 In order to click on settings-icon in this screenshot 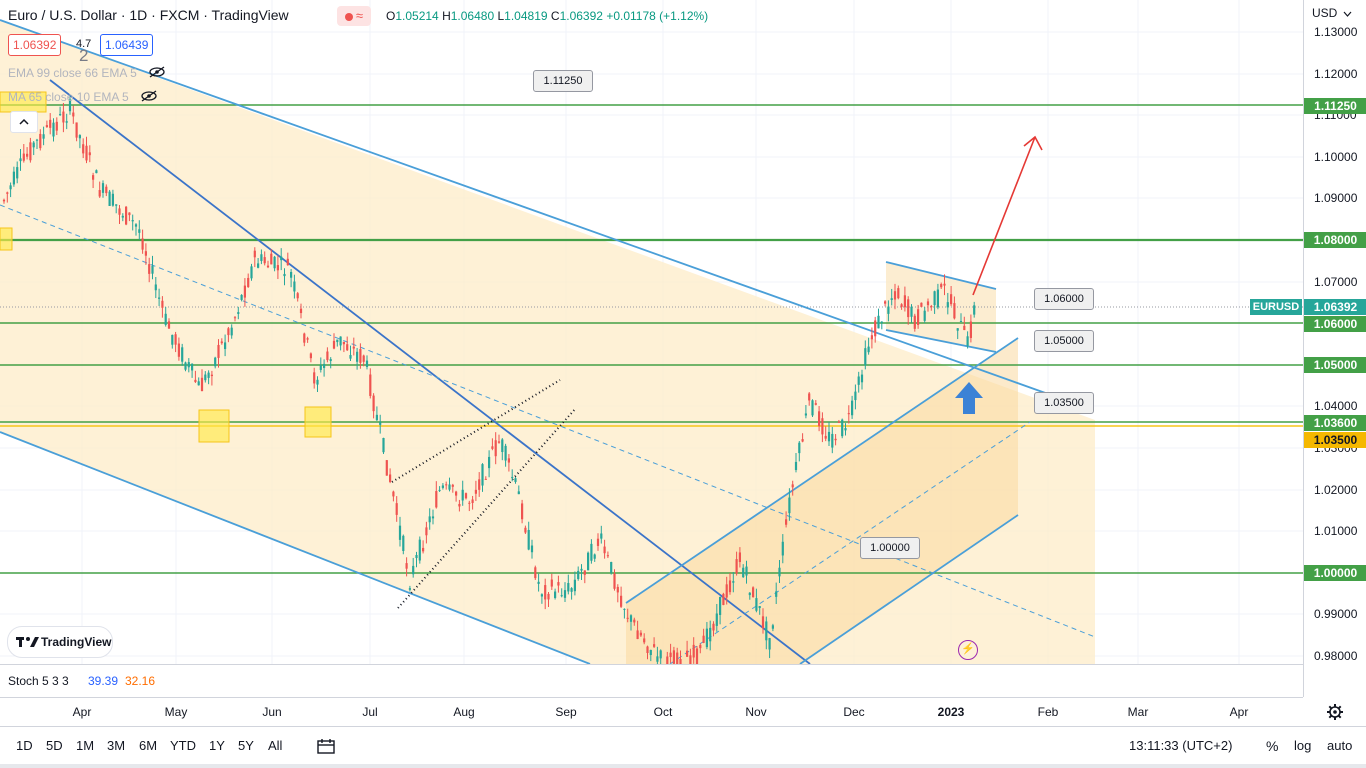, I will do `click(1335, 713)`.